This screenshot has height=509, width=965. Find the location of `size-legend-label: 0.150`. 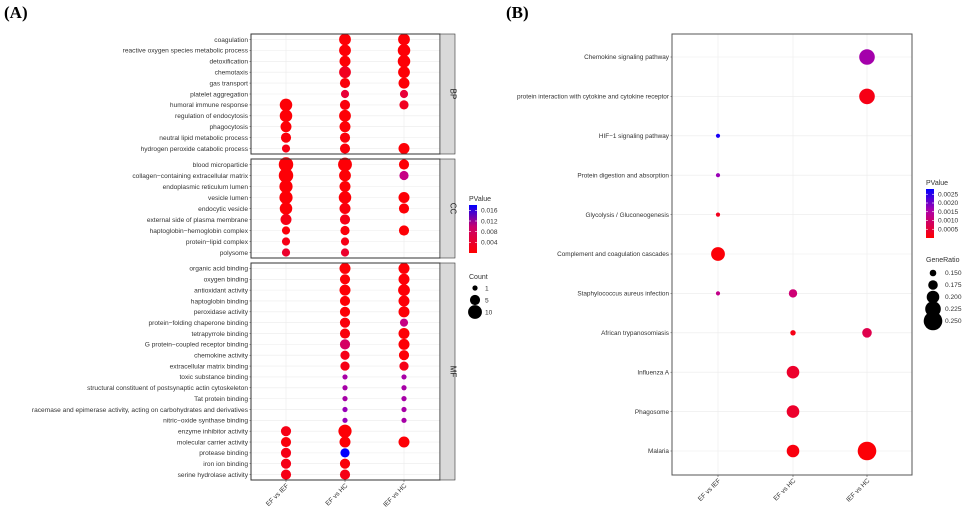

size-legend-label: 0.150 is located at coordinates (953, 273).